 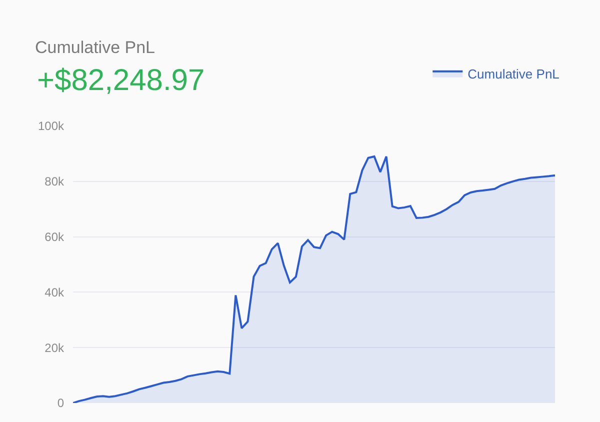 I want to click on chart-subtitle: +$82,248.97, so click(x=121, y=80).